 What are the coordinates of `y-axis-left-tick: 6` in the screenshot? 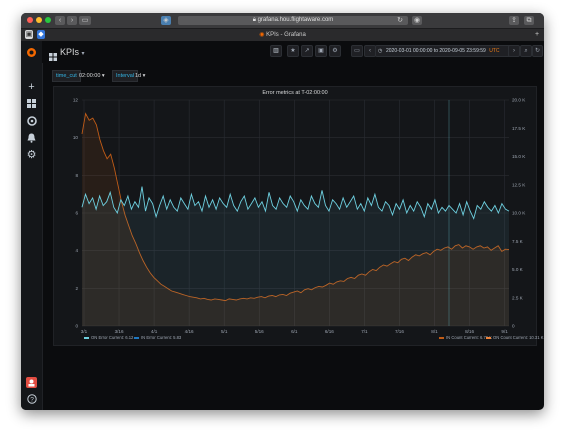 It's located at (76, 213).